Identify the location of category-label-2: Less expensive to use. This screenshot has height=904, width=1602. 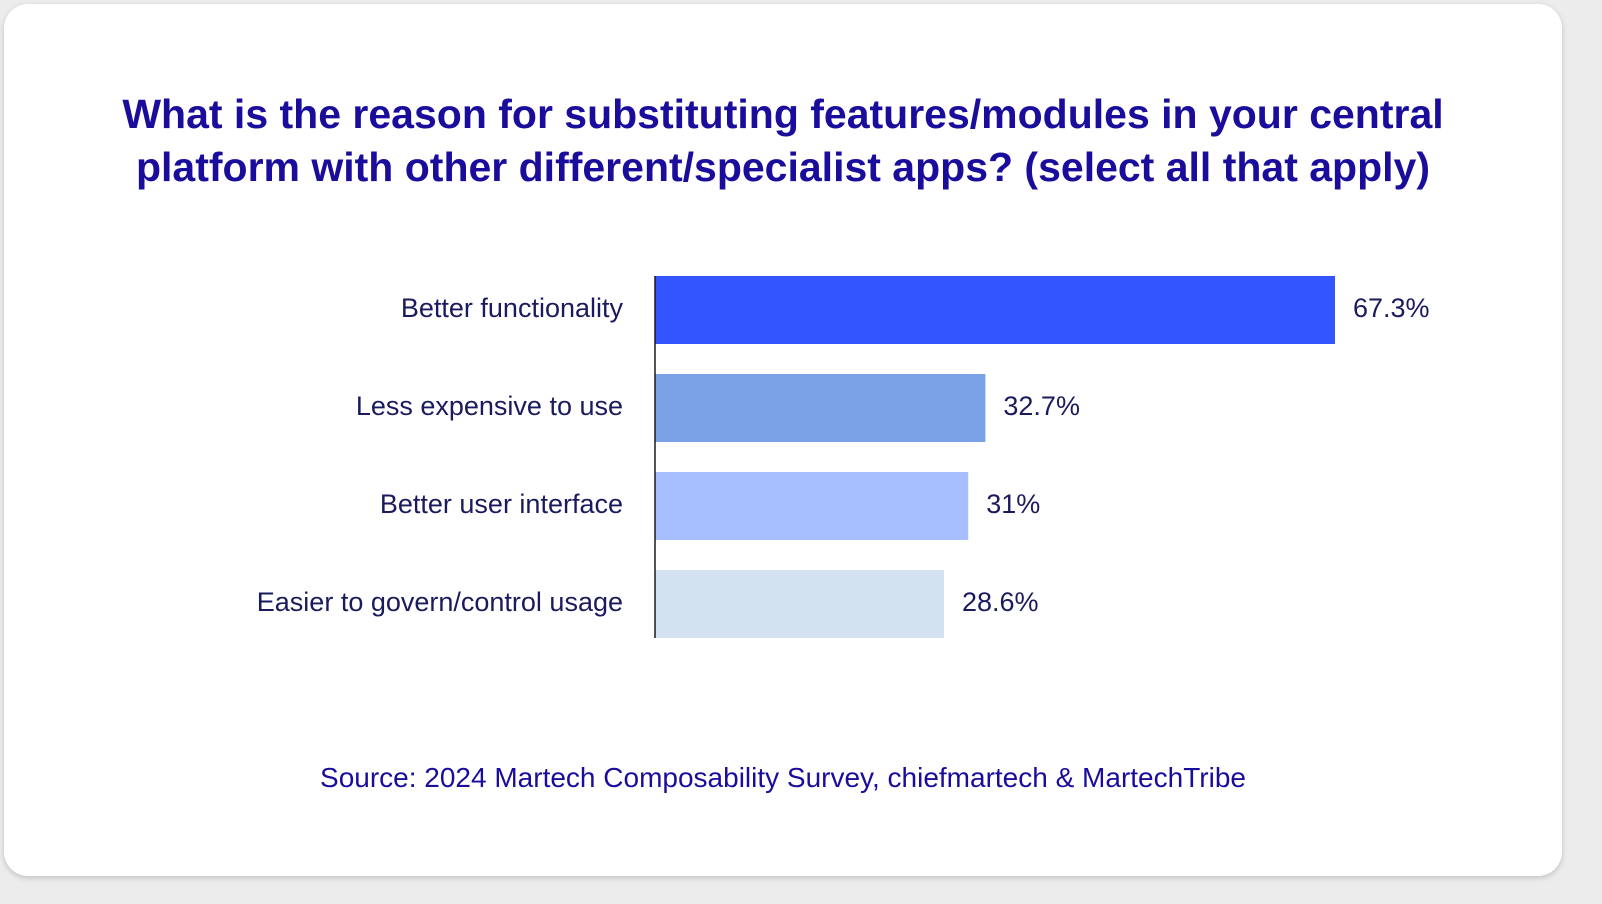
(489, 406).